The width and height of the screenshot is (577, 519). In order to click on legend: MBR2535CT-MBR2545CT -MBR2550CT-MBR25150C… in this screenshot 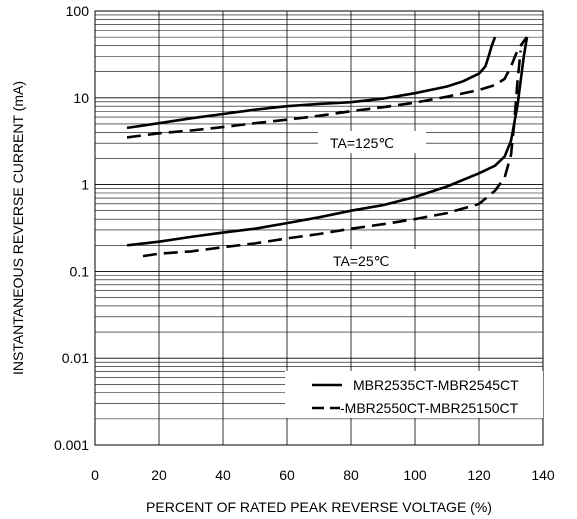, I will do `click(414, 394)`.